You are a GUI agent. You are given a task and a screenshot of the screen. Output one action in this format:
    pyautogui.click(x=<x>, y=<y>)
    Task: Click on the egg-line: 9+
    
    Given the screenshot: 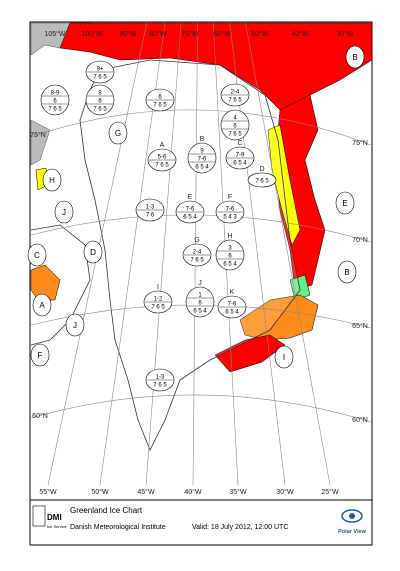 What is the action you would take?
    pyautogui.click(x=100, y=70)
    